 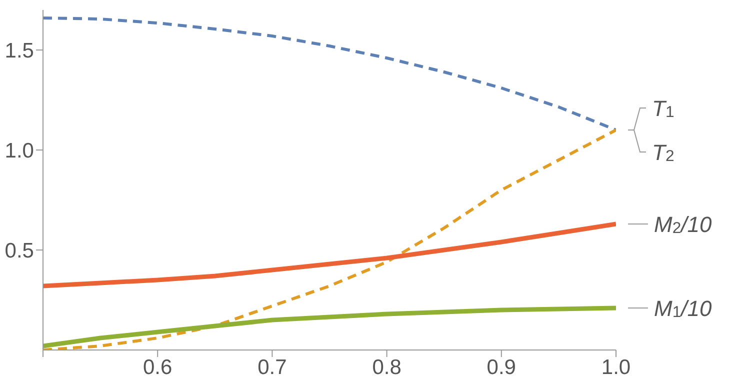 What do you see at coordinates (329, 255) in the screenshot?
I see `line-series` at bounding box center [329, 255].